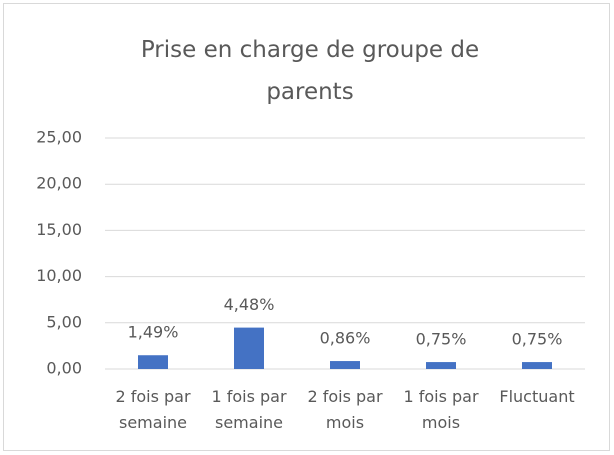  What do you see at coordinates (64, 368) in the screenshot?
I see `y-tick-label: 0,00` at bounding box center [64, 368].